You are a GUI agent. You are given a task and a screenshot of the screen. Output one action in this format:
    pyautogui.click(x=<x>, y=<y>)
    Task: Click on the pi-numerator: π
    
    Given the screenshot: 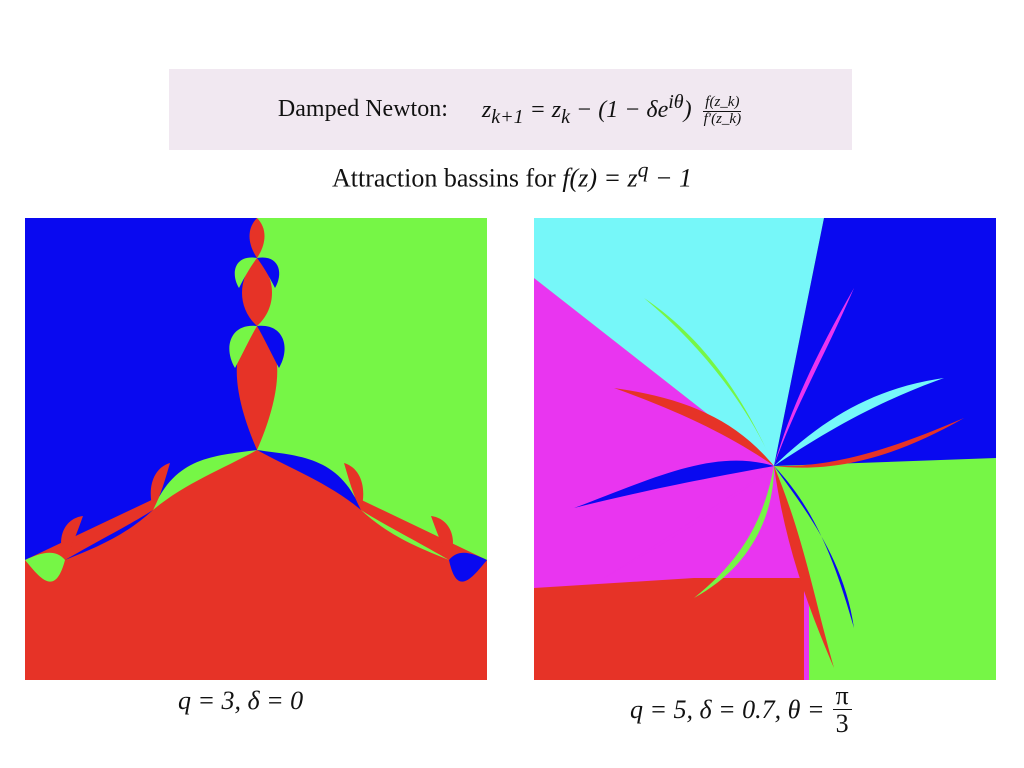 What is the action you would take?
    pyautogui.click(x=842, y=696)
    